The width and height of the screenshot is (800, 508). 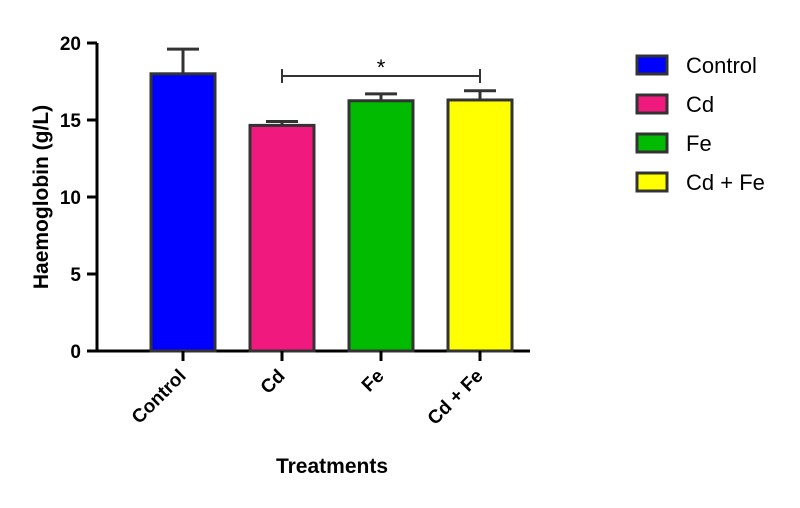 I want to click on y-tick-label: 15, so click(x=71, y=121).